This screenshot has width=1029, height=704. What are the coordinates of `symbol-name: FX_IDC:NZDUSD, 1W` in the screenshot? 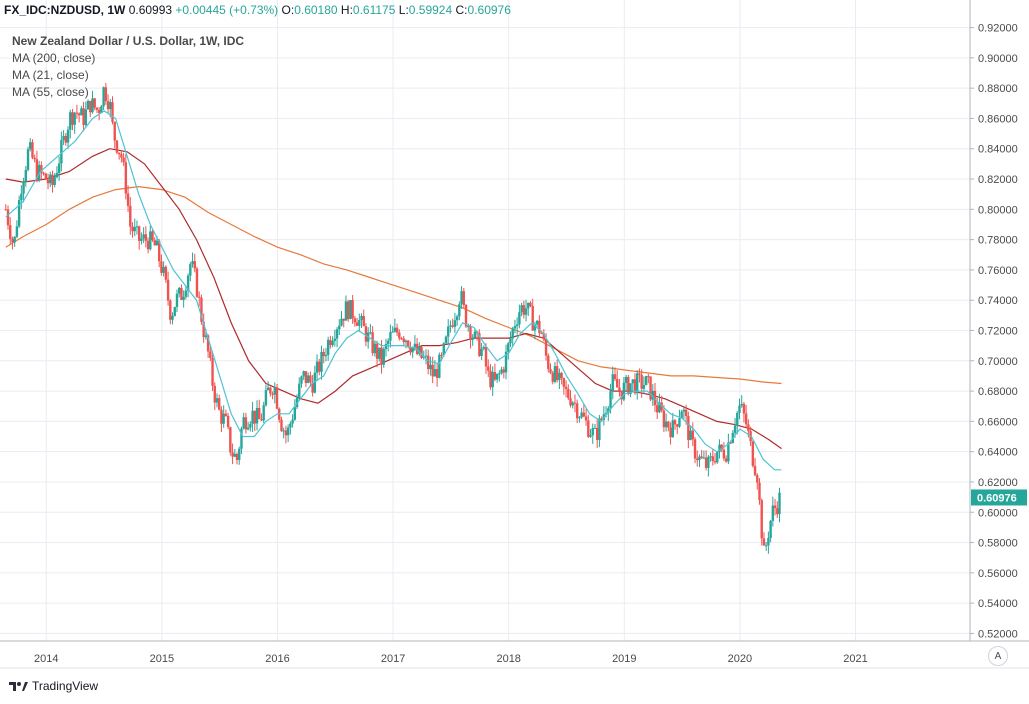 It's located at (65, 10).